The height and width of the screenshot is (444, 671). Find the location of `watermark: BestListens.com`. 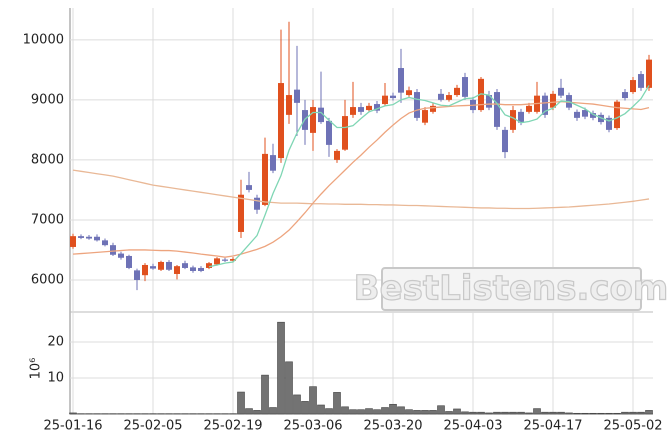

watermark: BestListens.com is located at coordinates (511, 289).